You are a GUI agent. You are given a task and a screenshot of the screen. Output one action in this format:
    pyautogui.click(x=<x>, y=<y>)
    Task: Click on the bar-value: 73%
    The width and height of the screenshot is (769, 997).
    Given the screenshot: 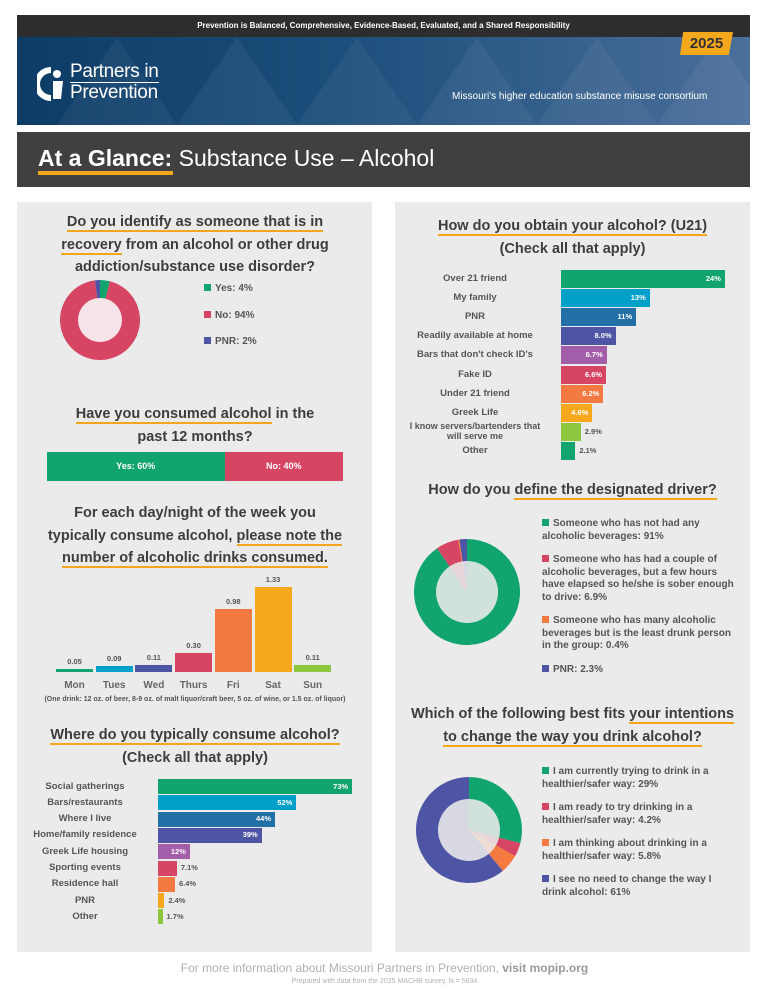 What is the action you would take?
    pyautogui.click(x=341, y=786)
    